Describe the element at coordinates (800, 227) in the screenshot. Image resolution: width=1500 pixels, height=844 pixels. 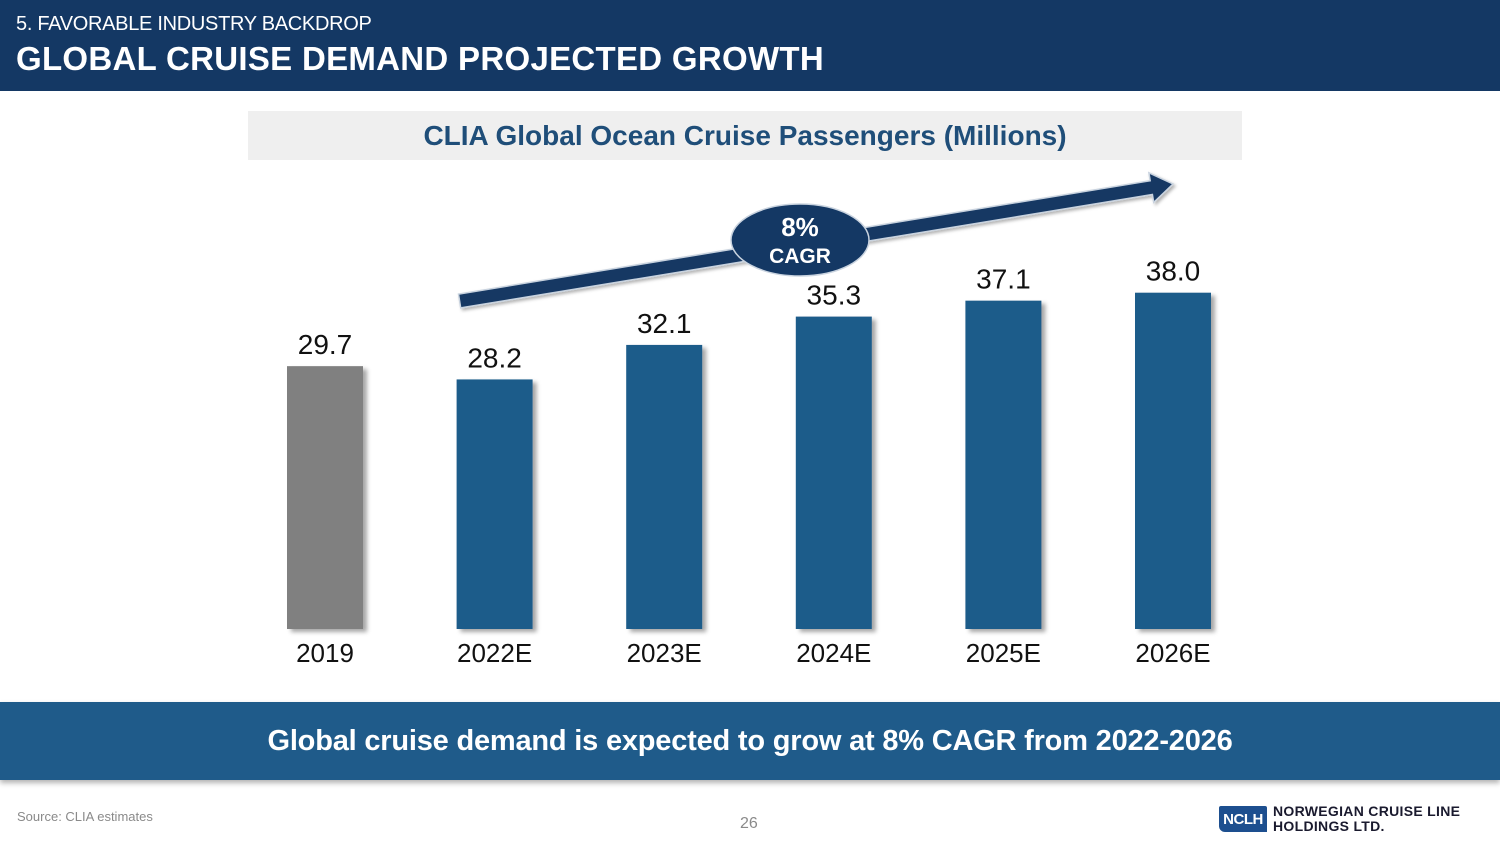
I see `cagr-percent-label: 8%` at that location.